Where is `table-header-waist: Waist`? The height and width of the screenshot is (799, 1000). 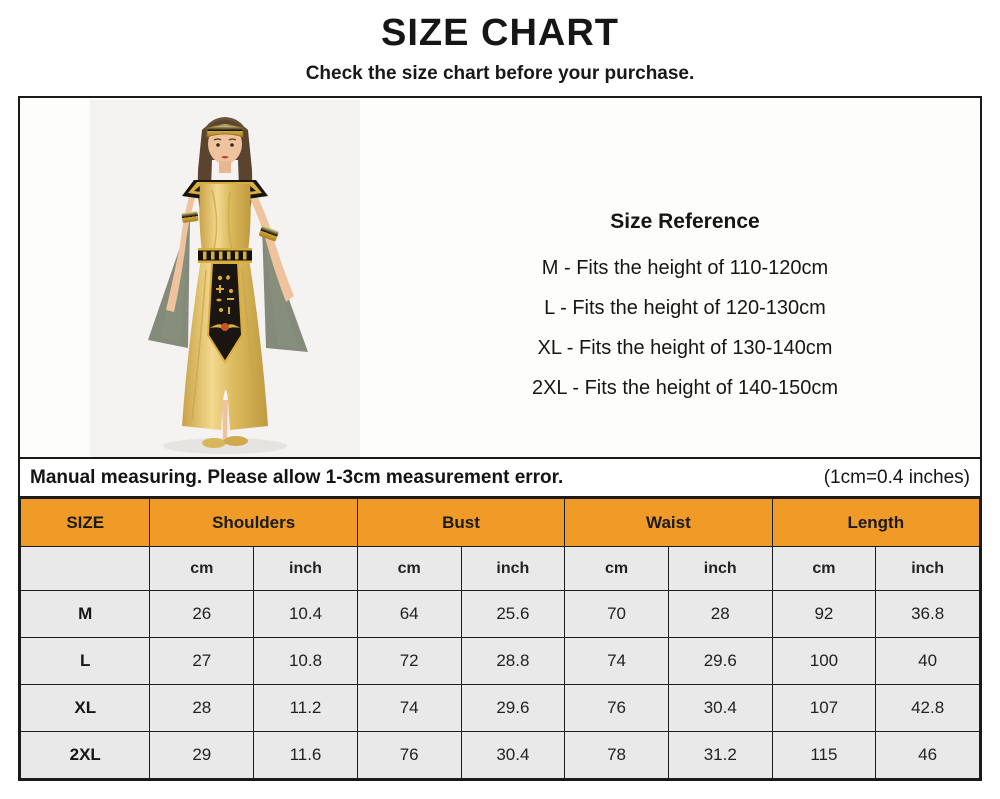 table-header-waist: Waist is located at coordinates (668, 522).